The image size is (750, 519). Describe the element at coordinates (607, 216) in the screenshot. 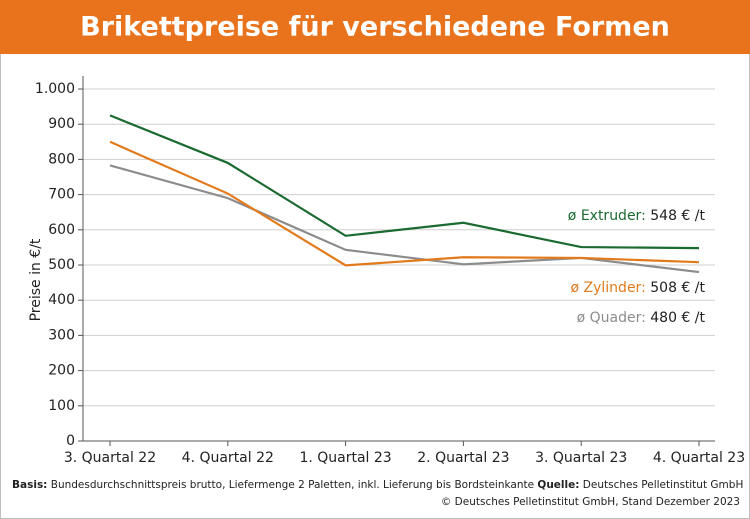

I see `legend-name: ø Extruder:` at that location.